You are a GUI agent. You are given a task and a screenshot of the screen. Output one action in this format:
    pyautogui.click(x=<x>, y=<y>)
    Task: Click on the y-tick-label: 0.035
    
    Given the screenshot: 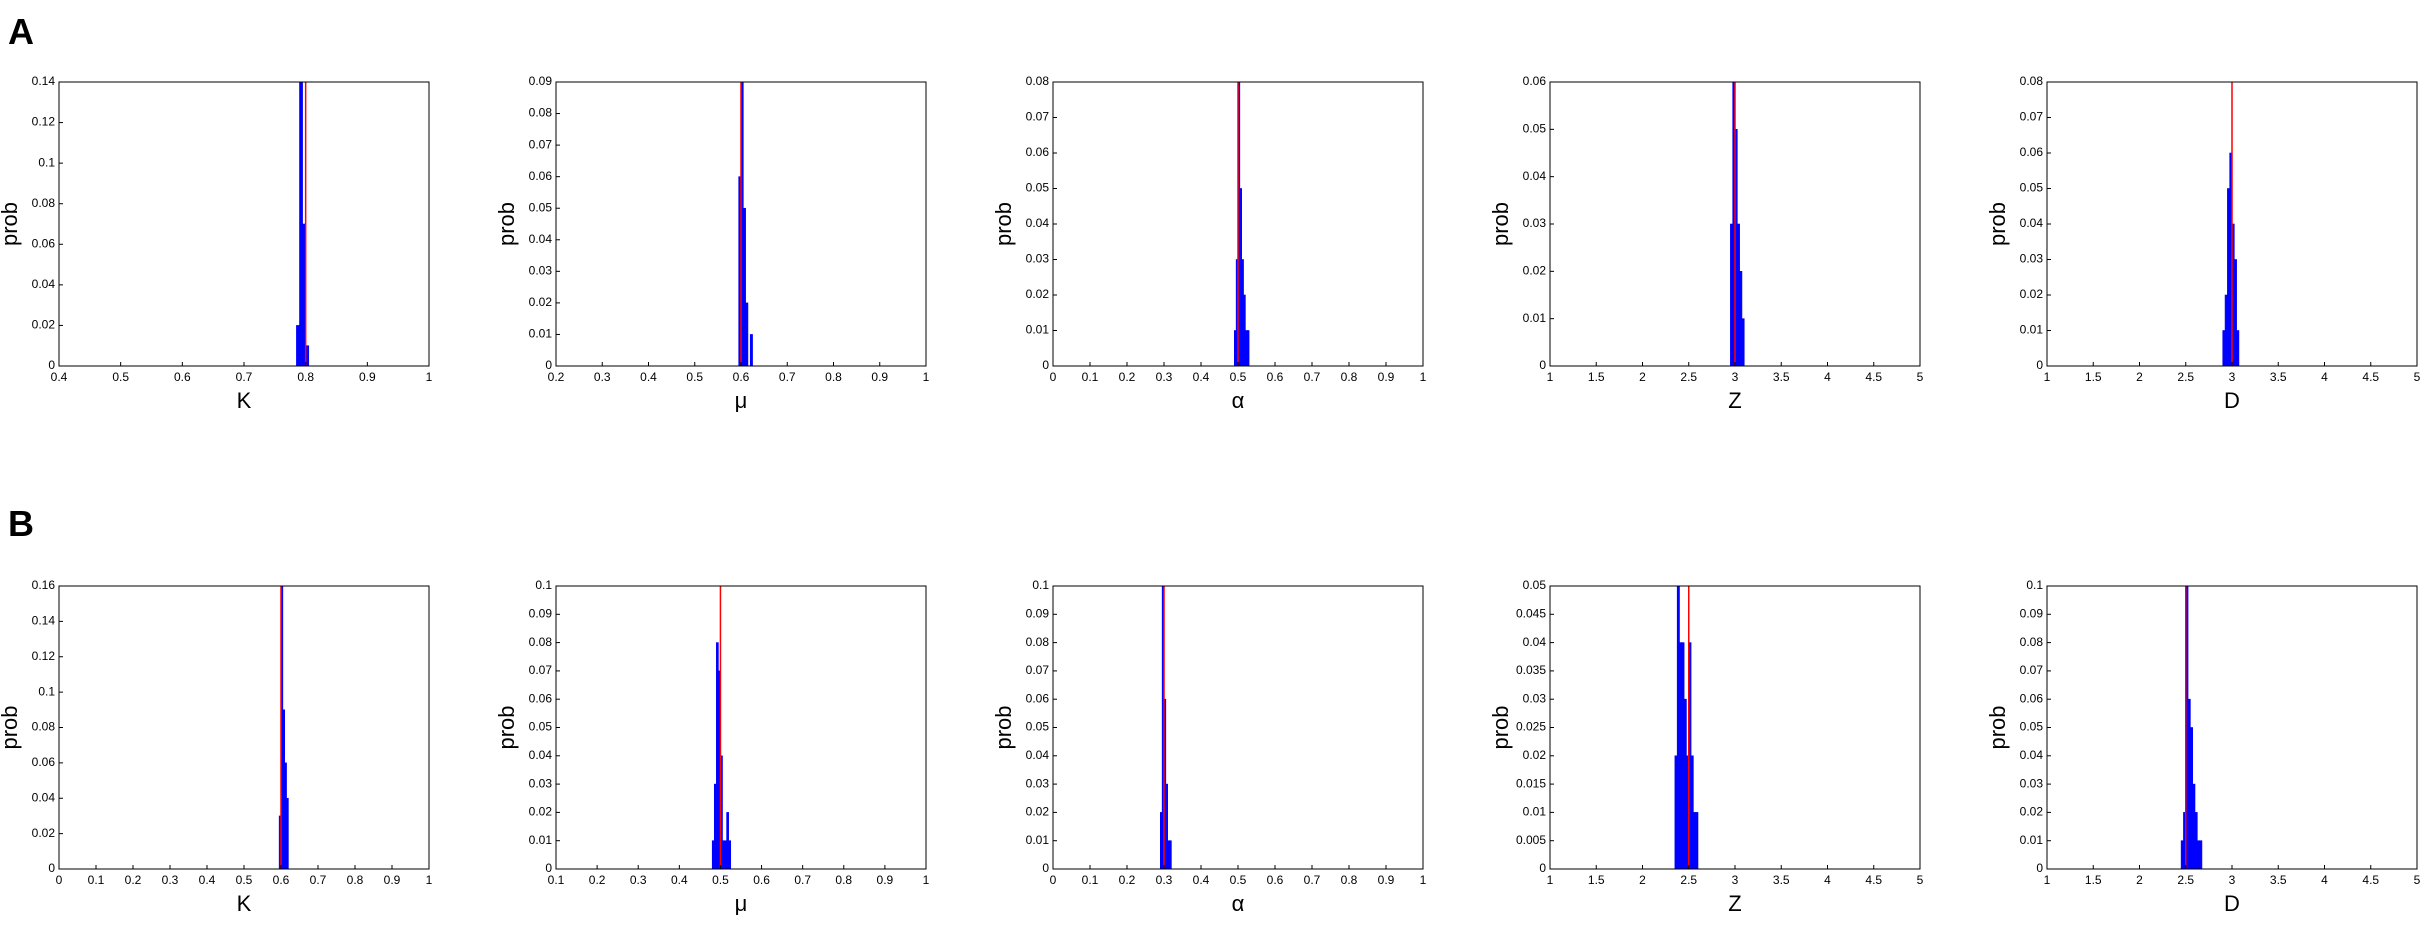 What is the action you would take?
    pyautogui.click(x=1531, y=670)
    